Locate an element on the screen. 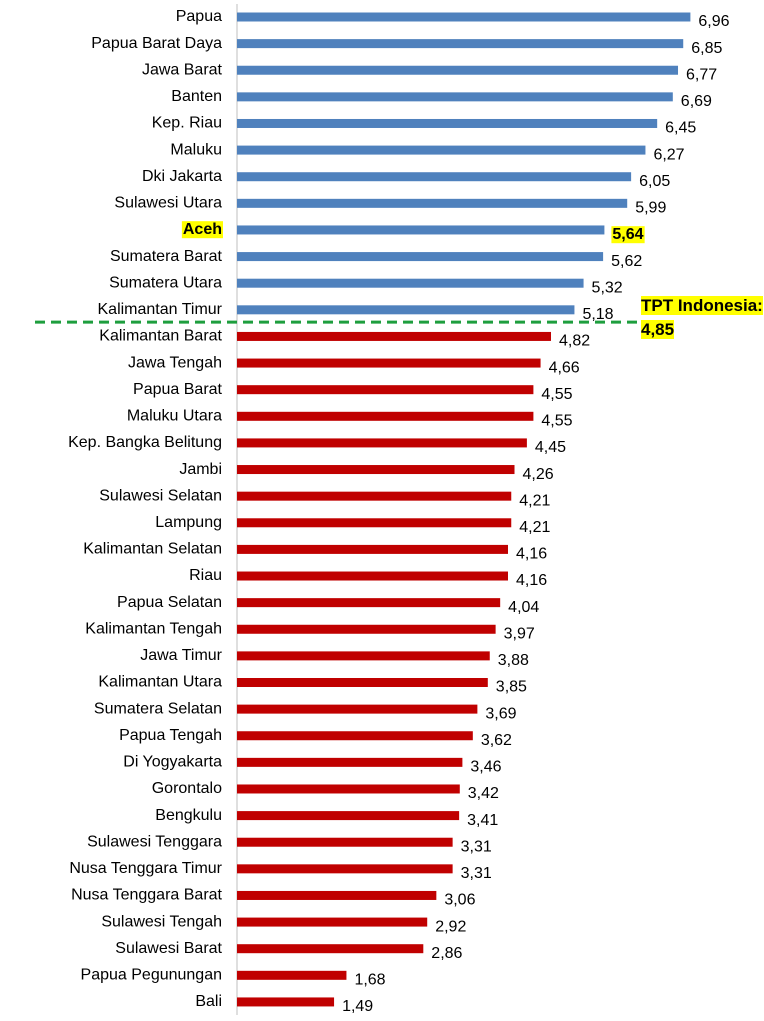 This screenshot has height=1021, width=764. value-label: 6,05 is located at coordinates (654, 181).